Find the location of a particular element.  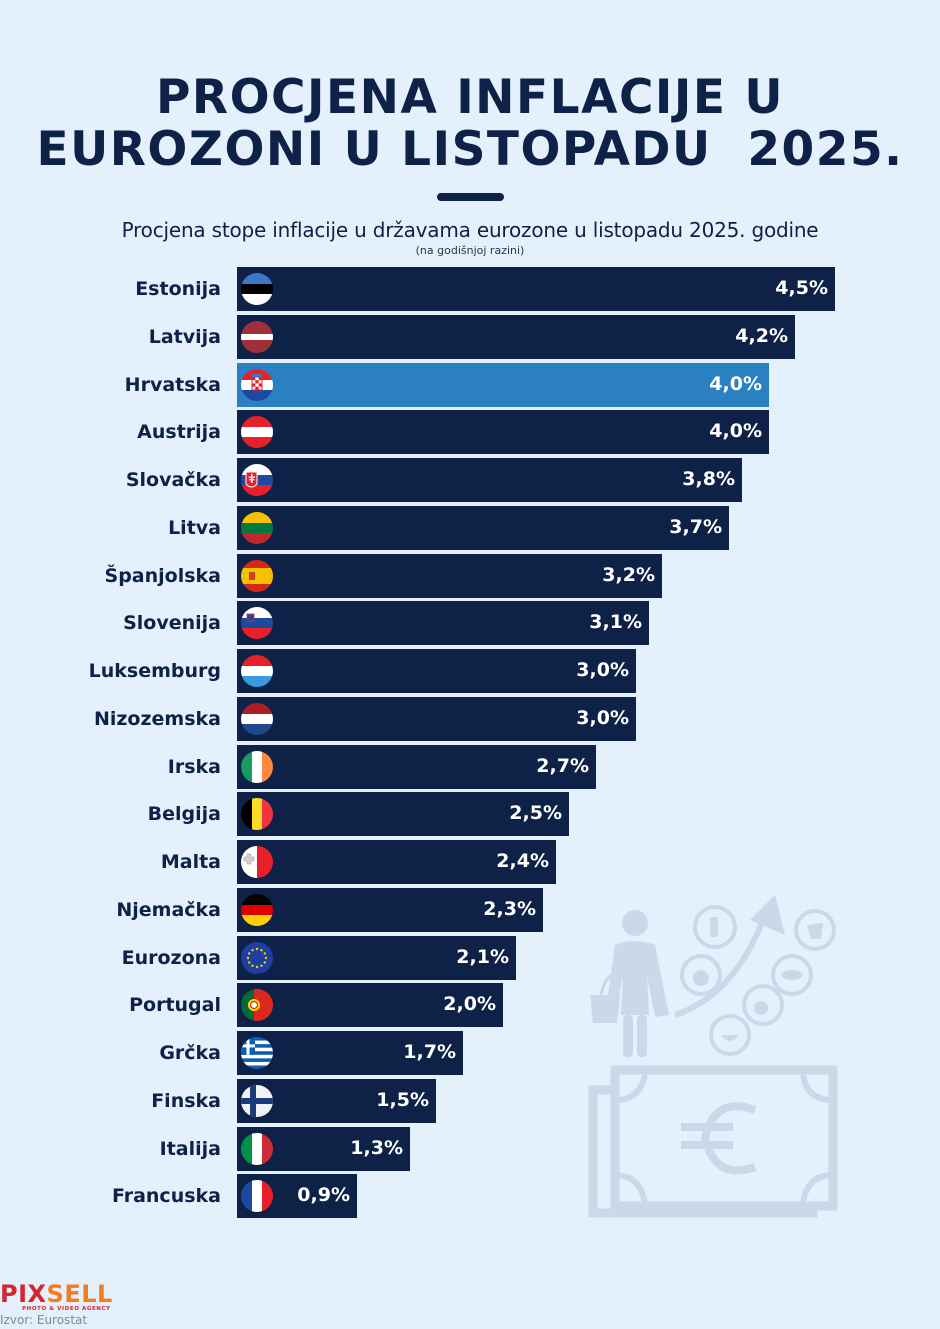

value-label-hrvatska: 4,0% is located at coordinates (735, 384).